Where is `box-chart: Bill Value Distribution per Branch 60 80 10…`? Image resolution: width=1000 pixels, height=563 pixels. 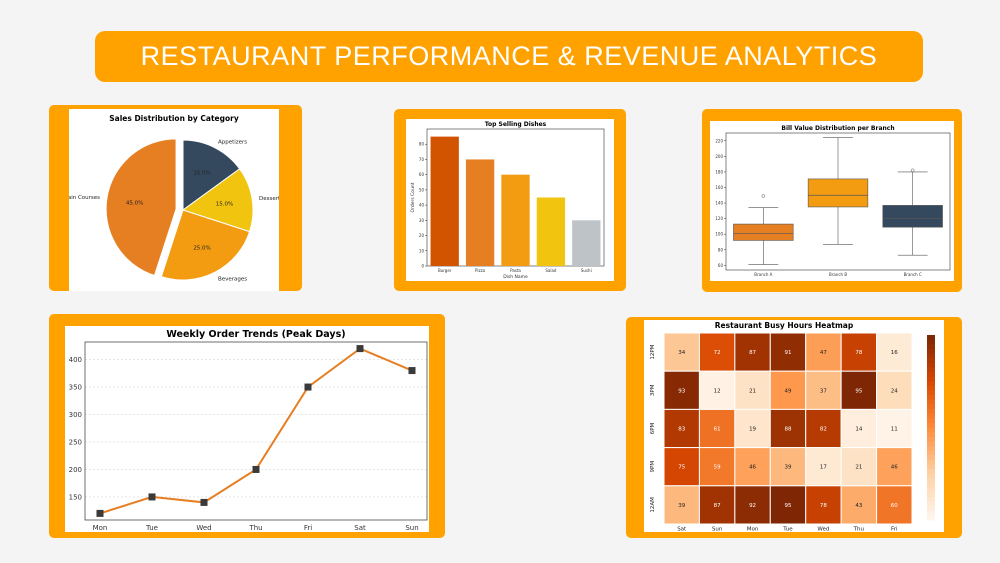
box-chart: Bill Value Distribution per Branch 60 80 10… is located at coordinates (833, 201).